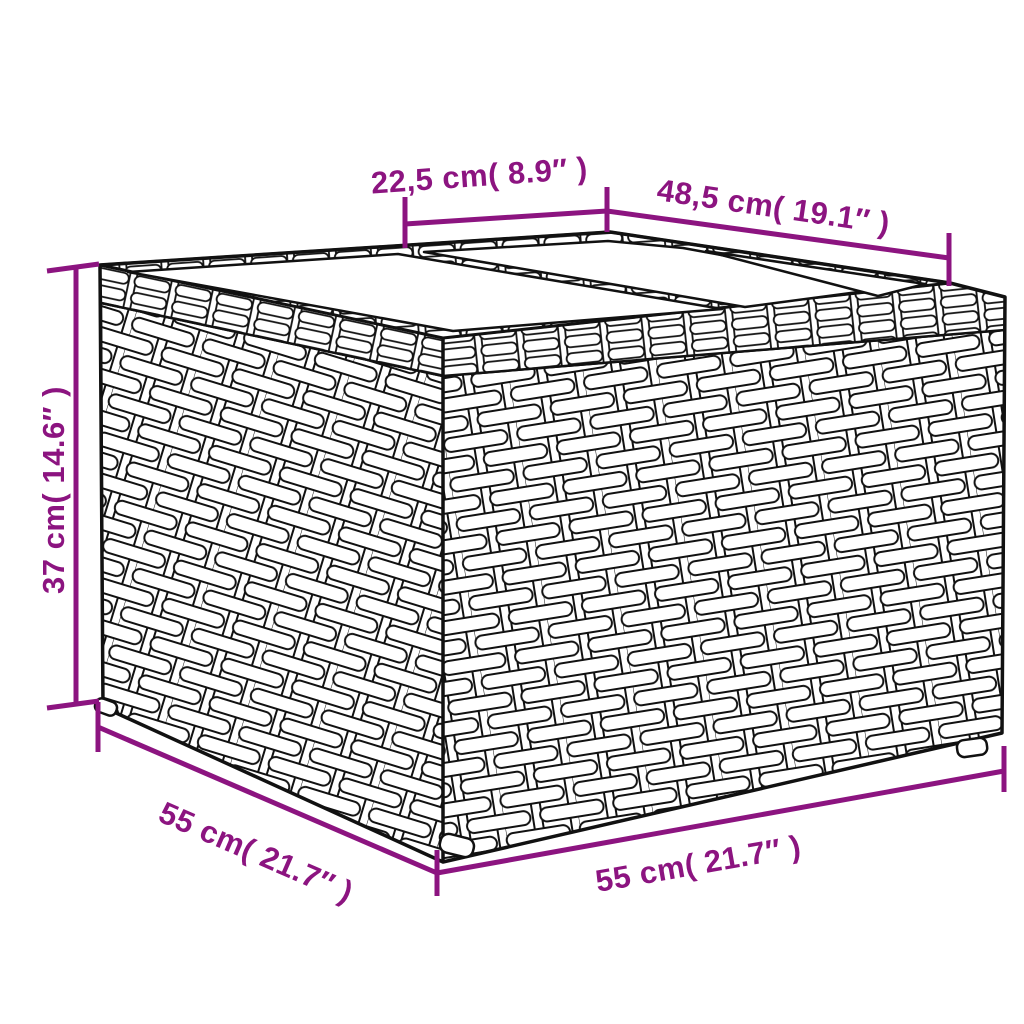 This screenshot has width=1024, height=1024. I want to click on dim-top-right-edge, so click(779, 247).